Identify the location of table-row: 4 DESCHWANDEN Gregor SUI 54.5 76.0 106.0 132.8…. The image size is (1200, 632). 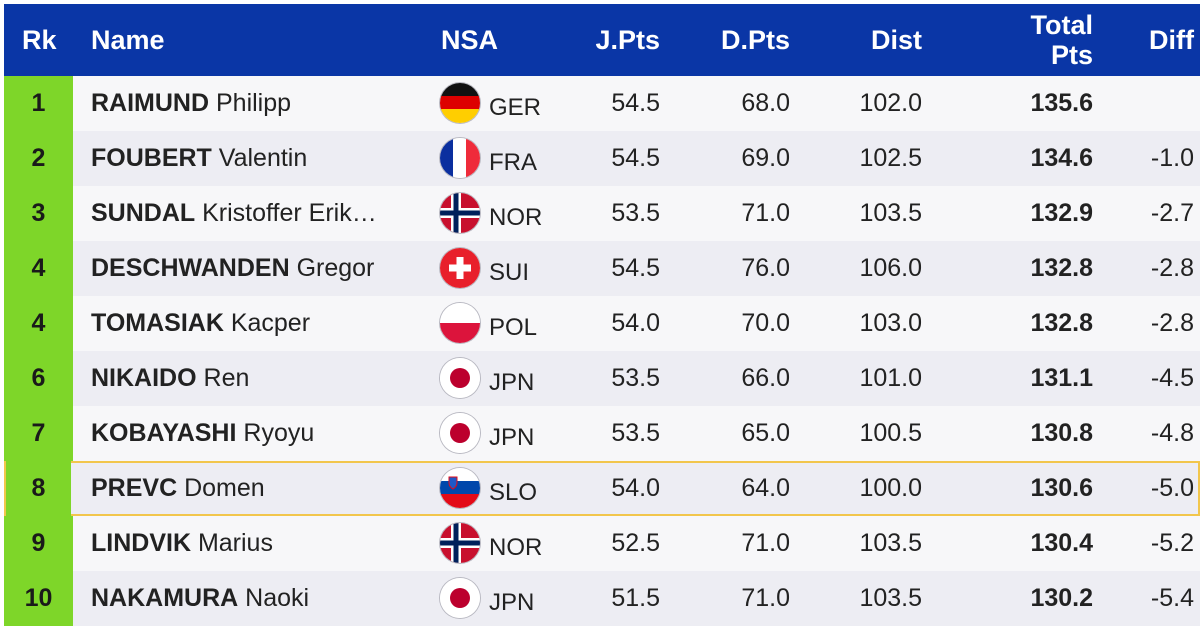
(602, 268).